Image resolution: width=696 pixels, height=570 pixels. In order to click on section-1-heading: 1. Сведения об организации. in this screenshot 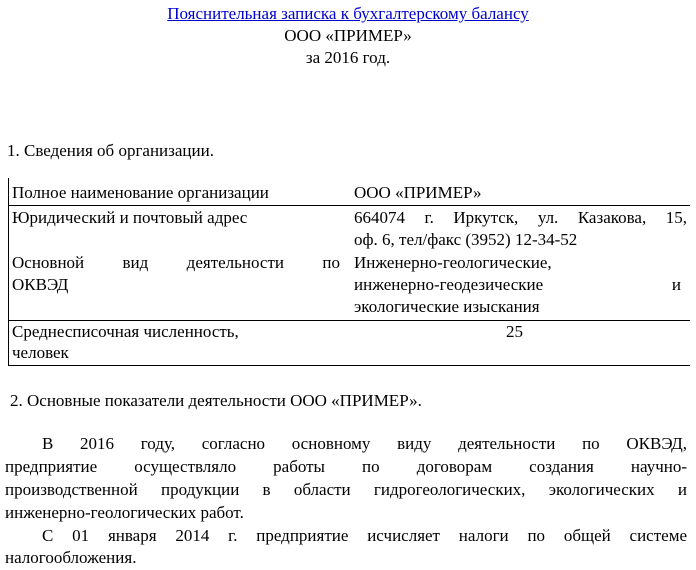, I will do `click(110, 150)`.